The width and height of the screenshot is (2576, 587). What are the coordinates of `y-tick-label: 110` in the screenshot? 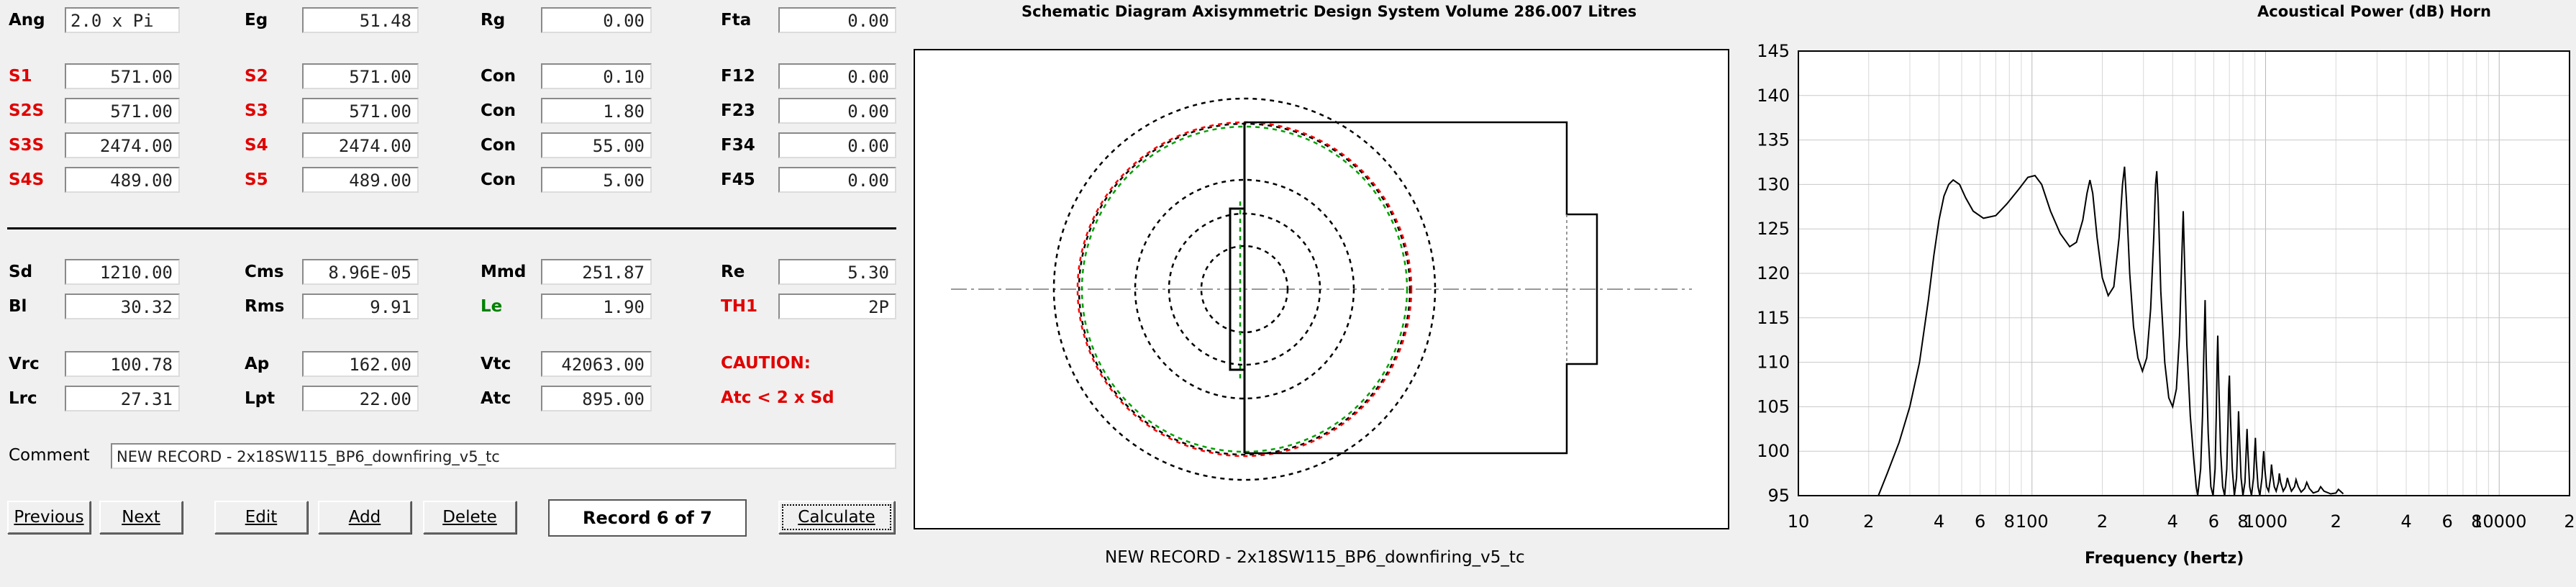 It's located at (1773, 362).